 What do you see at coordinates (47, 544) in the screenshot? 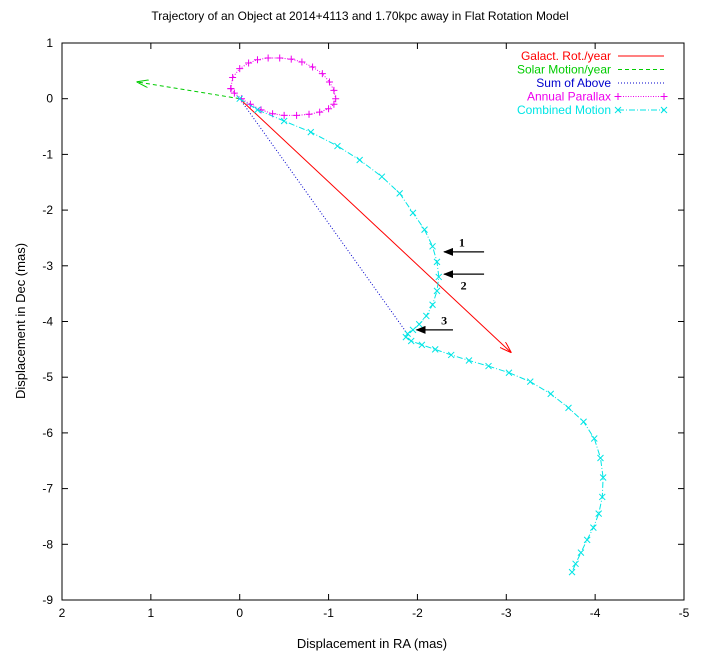
I see `y-tick-label: -8` at bounding box center [47, 544].